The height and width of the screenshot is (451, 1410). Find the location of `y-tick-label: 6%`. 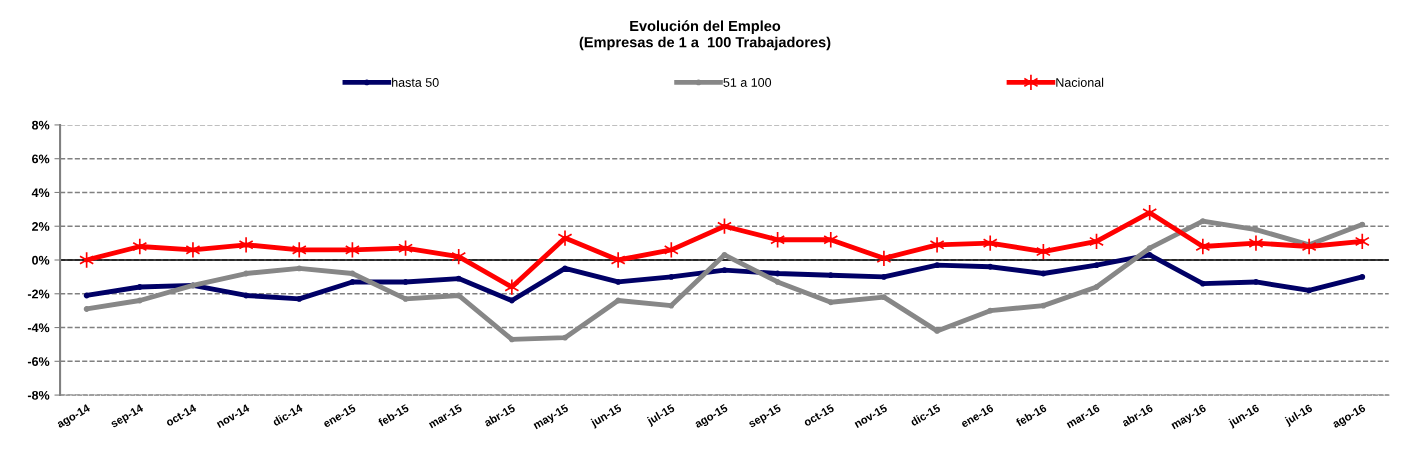

y-tick-label: 6% is located at coordinates (41, 159).